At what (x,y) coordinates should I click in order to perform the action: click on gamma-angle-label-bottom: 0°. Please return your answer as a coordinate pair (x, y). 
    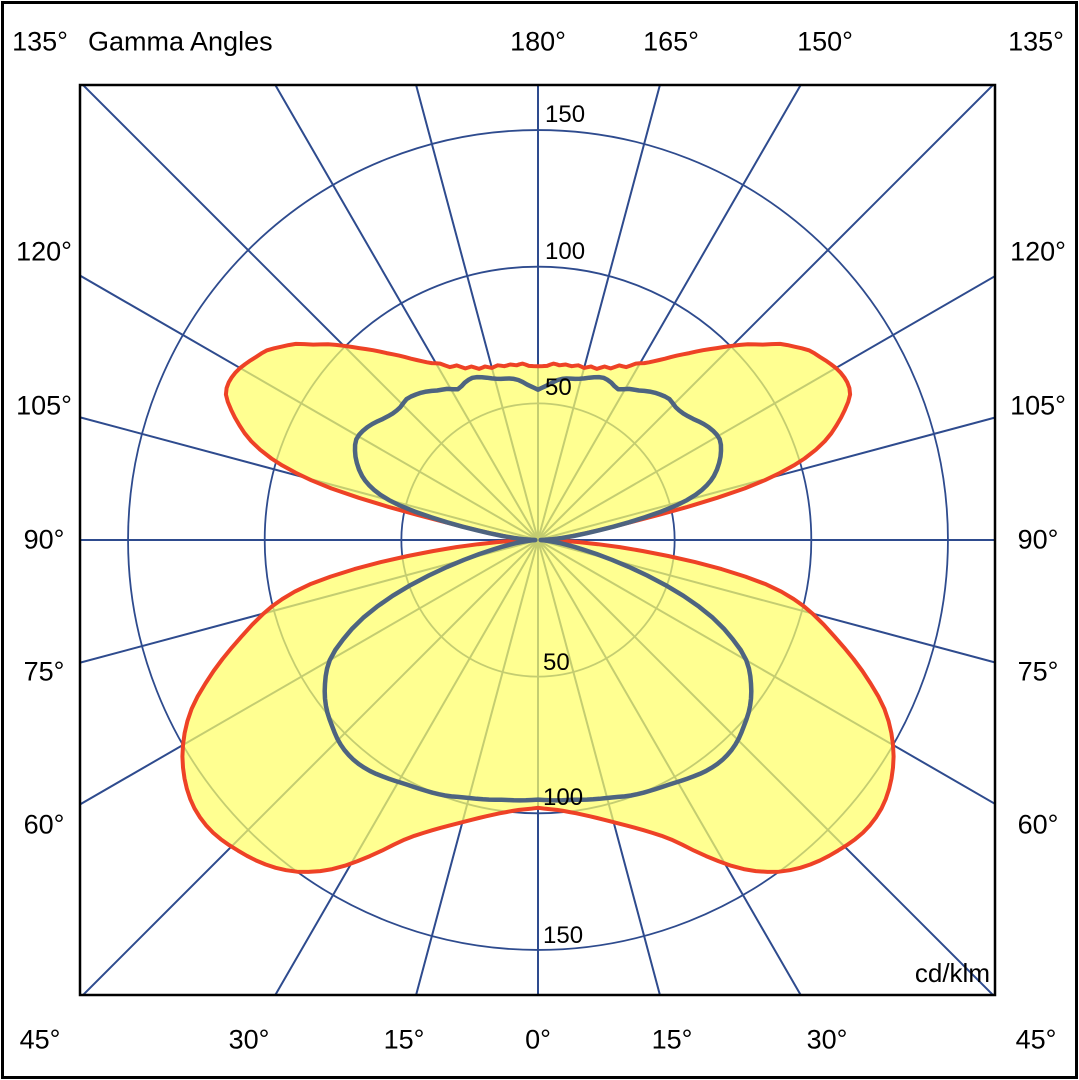
    Looking at the image, I should click on (538, 1039).